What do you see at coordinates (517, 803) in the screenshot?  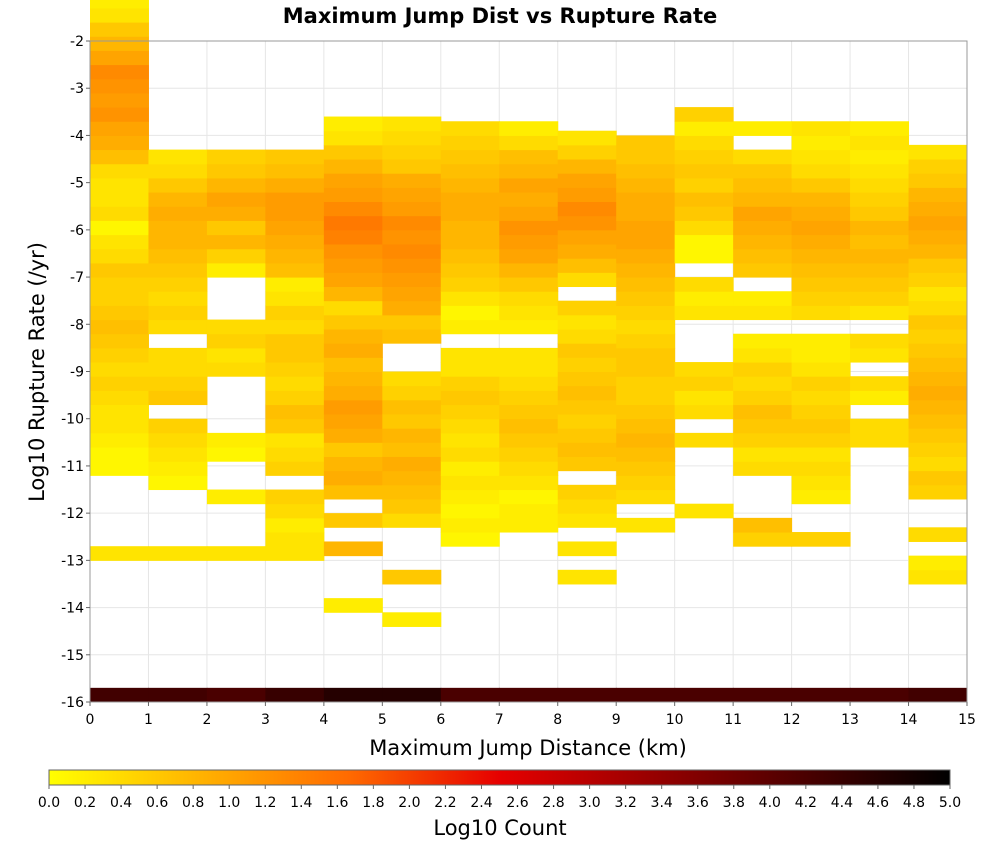 I see `colorbar-tick-label: 2.6` at bounding box center [517, 803].